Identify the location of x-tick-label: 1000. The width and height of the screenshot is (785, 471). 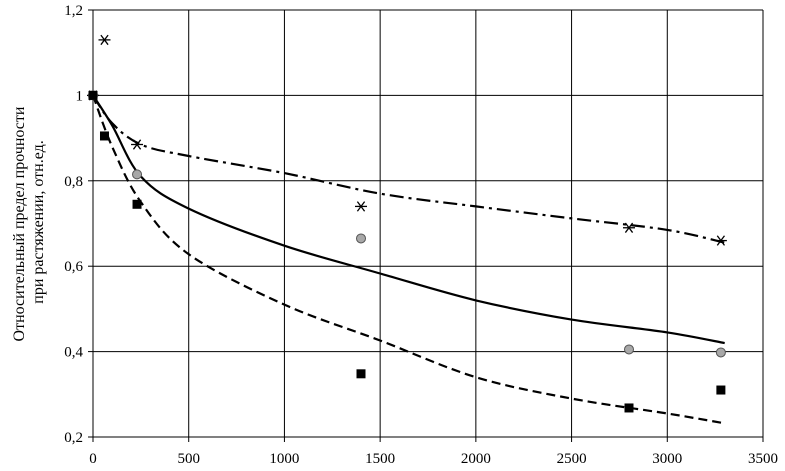
(284, 459).